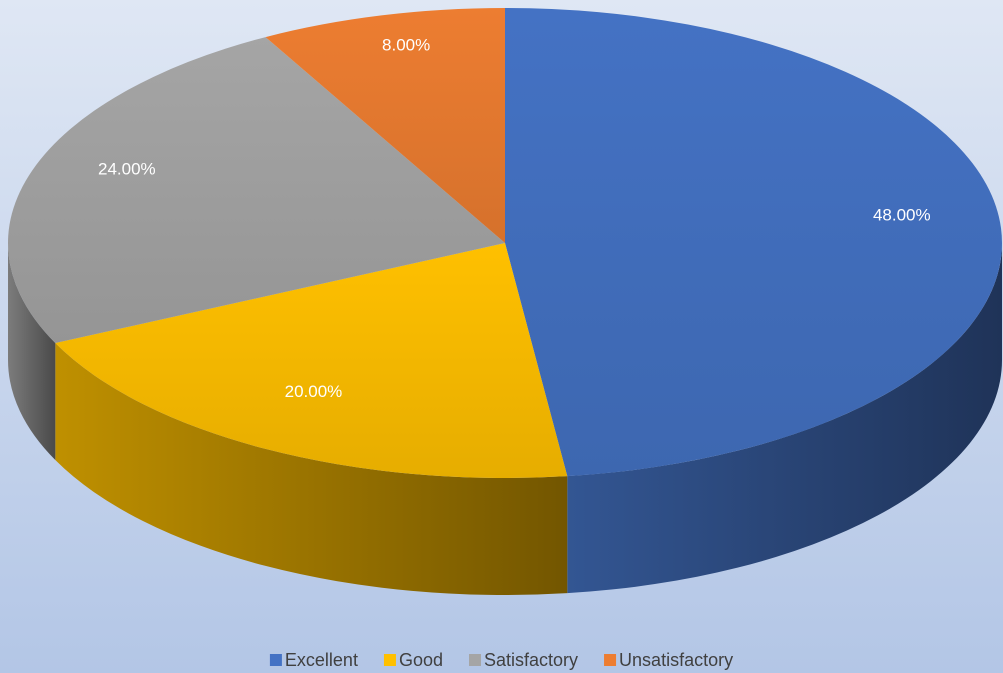  Describe the element at coordinates (421, 660) in the screenshot. I see `legend-label: Good` at that location.